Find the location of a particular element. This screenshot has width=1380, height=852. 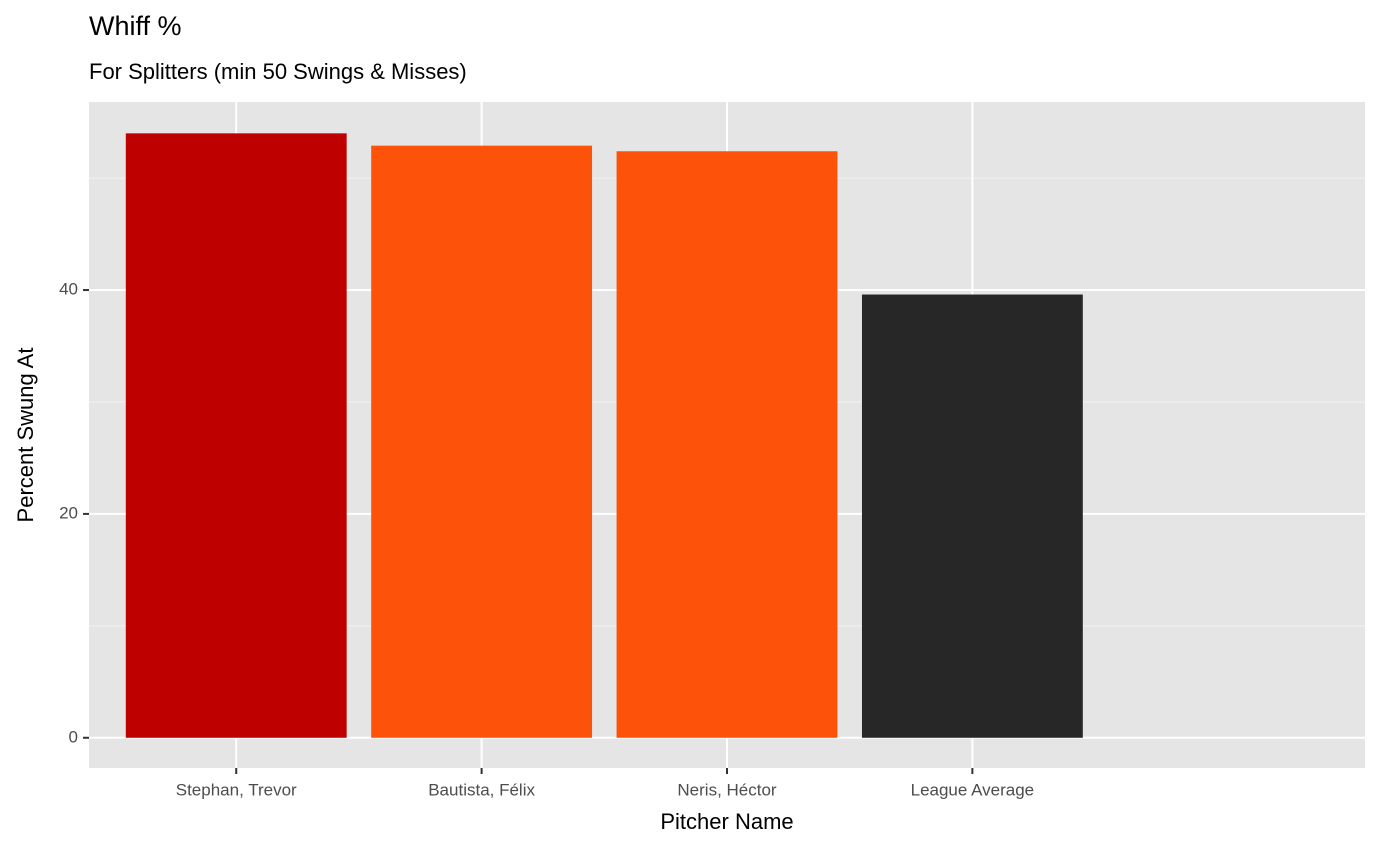

x-tick-label: Bautista, Félix is located at coordinates (481, 789).